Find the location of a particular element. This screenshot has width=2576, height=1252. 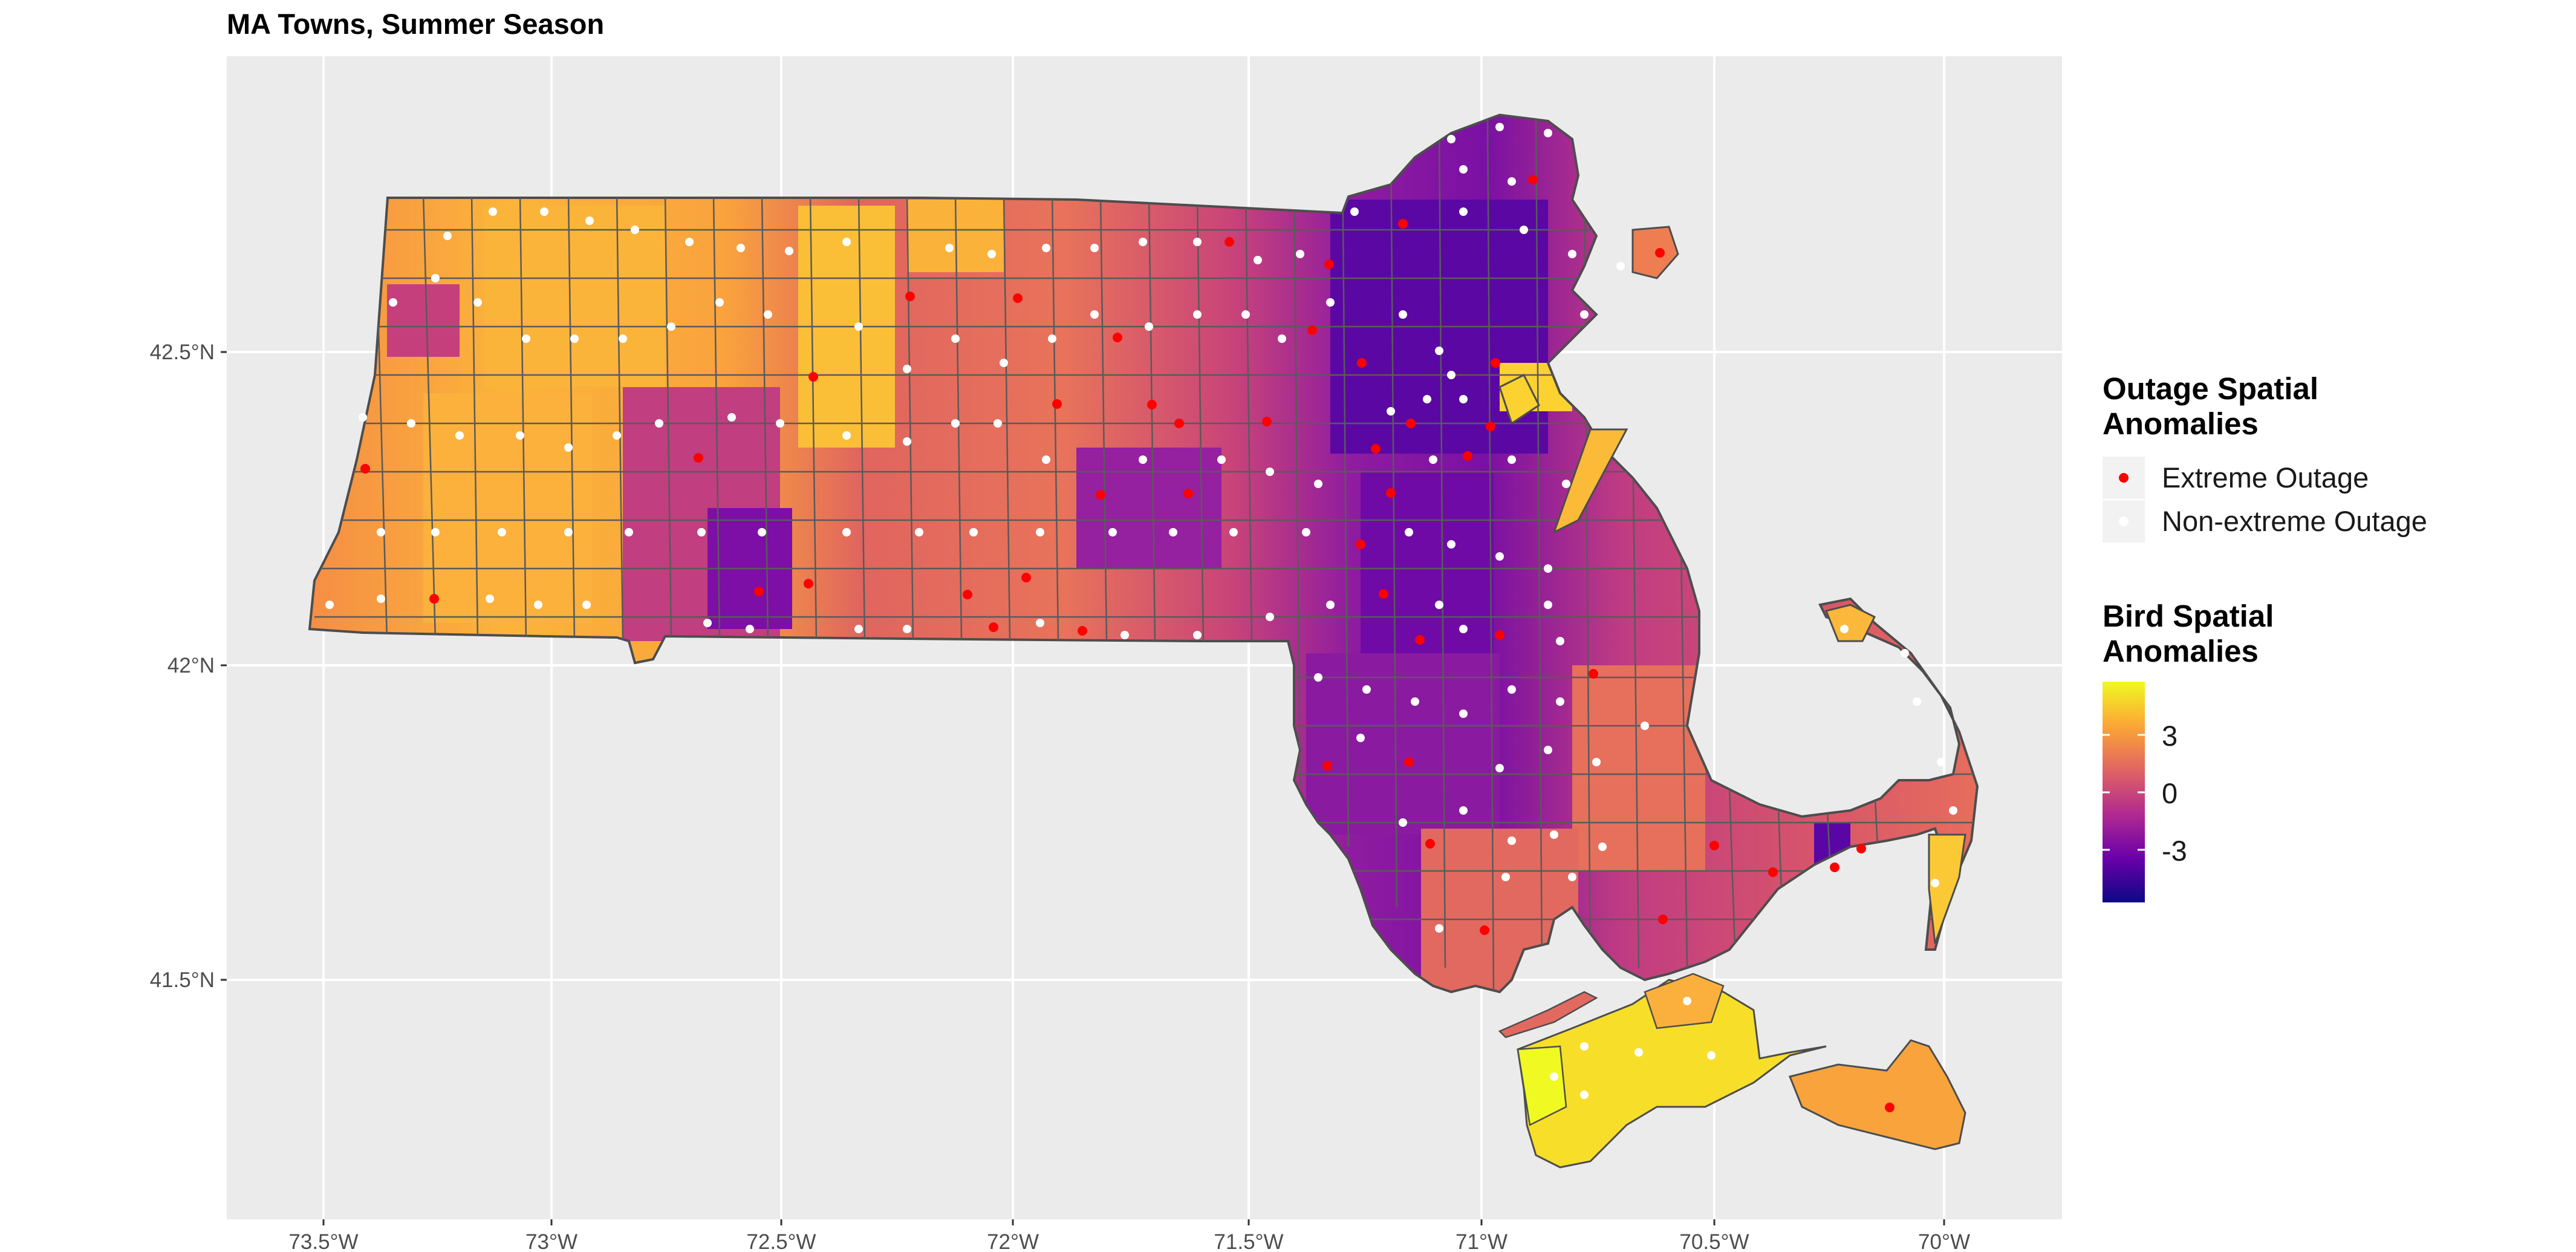

extreme-outage-key is located at coordinates (2124, 478).